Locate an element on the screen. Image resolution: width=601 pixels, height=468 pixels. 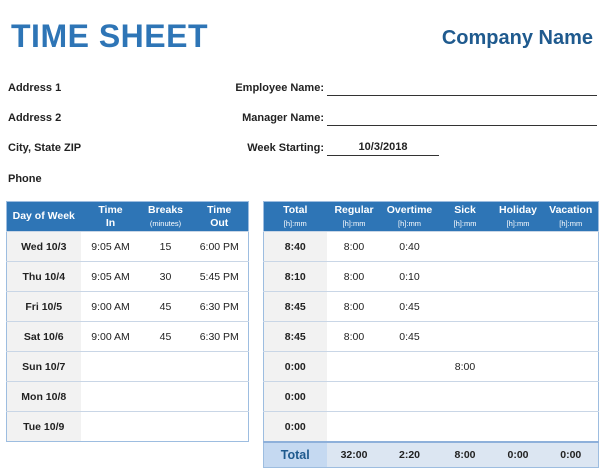
total-value: 32:00 is located at coordinates (354, 454).